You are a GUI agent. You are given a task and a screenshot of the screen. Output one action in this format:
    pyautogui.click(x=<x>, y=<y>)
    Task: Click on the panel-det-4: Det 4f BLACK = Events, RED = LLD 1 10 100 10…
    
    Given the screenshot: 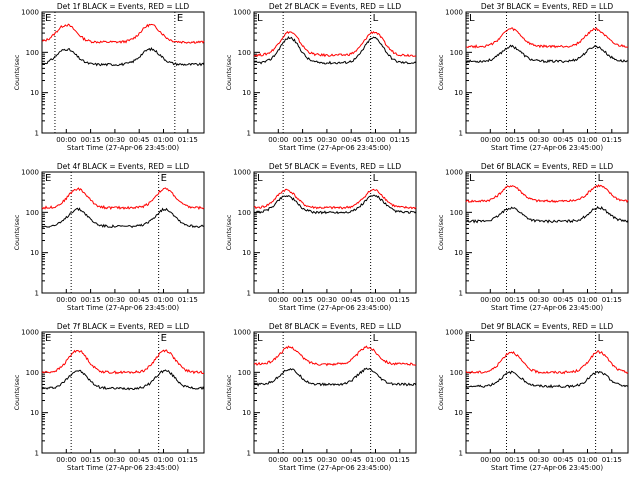 What is the action you would take?
    pyautogui.click(x=109, y=237)
    